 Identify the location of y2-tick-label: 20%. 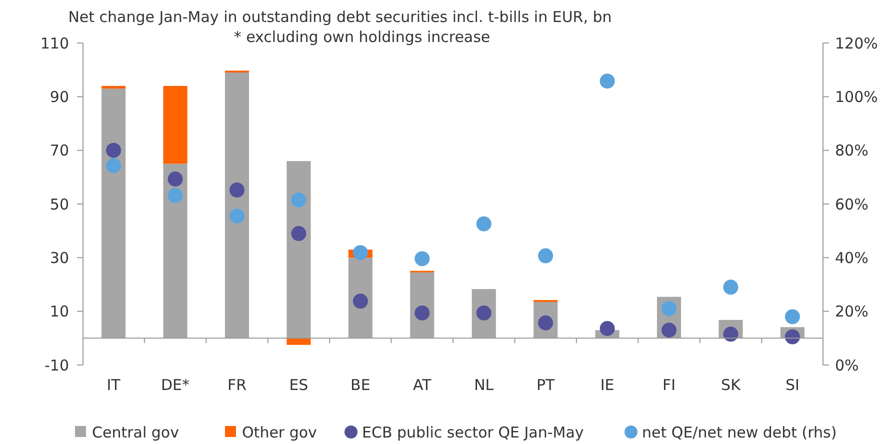
(851, 311).